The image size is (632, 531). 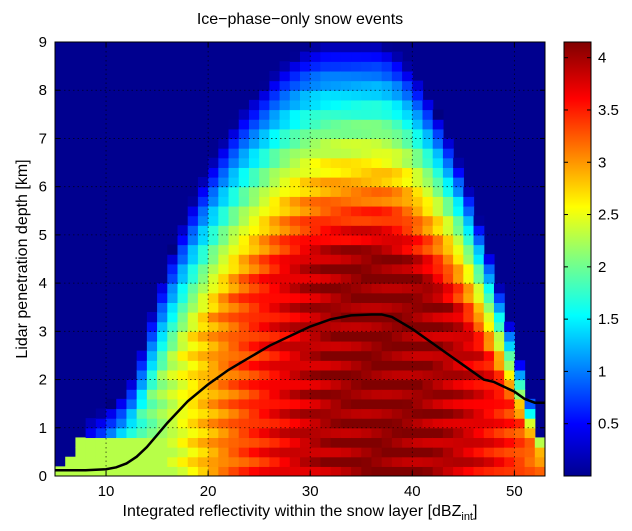 What do you see at coordinates (608, 110) in the screenshot?
I see `colorbar-tick-label: 3.5` at bounding box center [608, 110].